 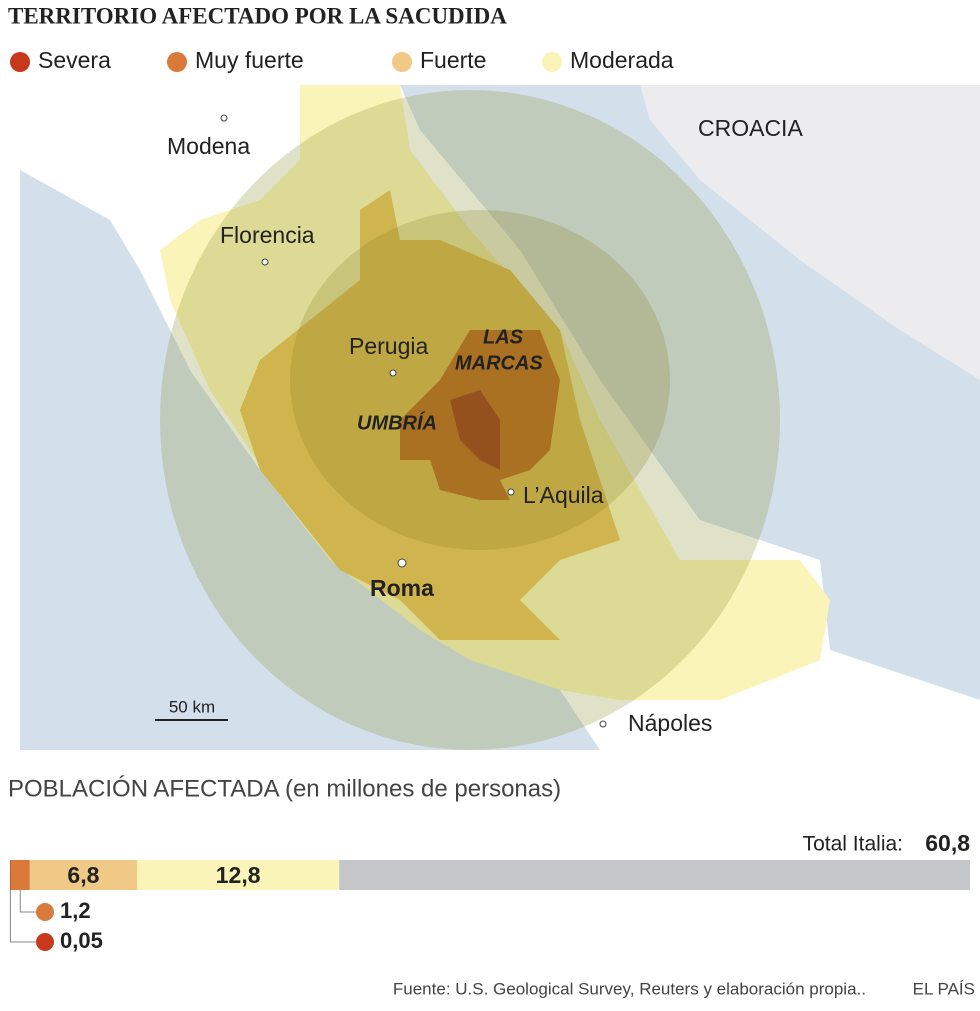 I want to click on legend-label: Moderada, so click(x=622, y=60).